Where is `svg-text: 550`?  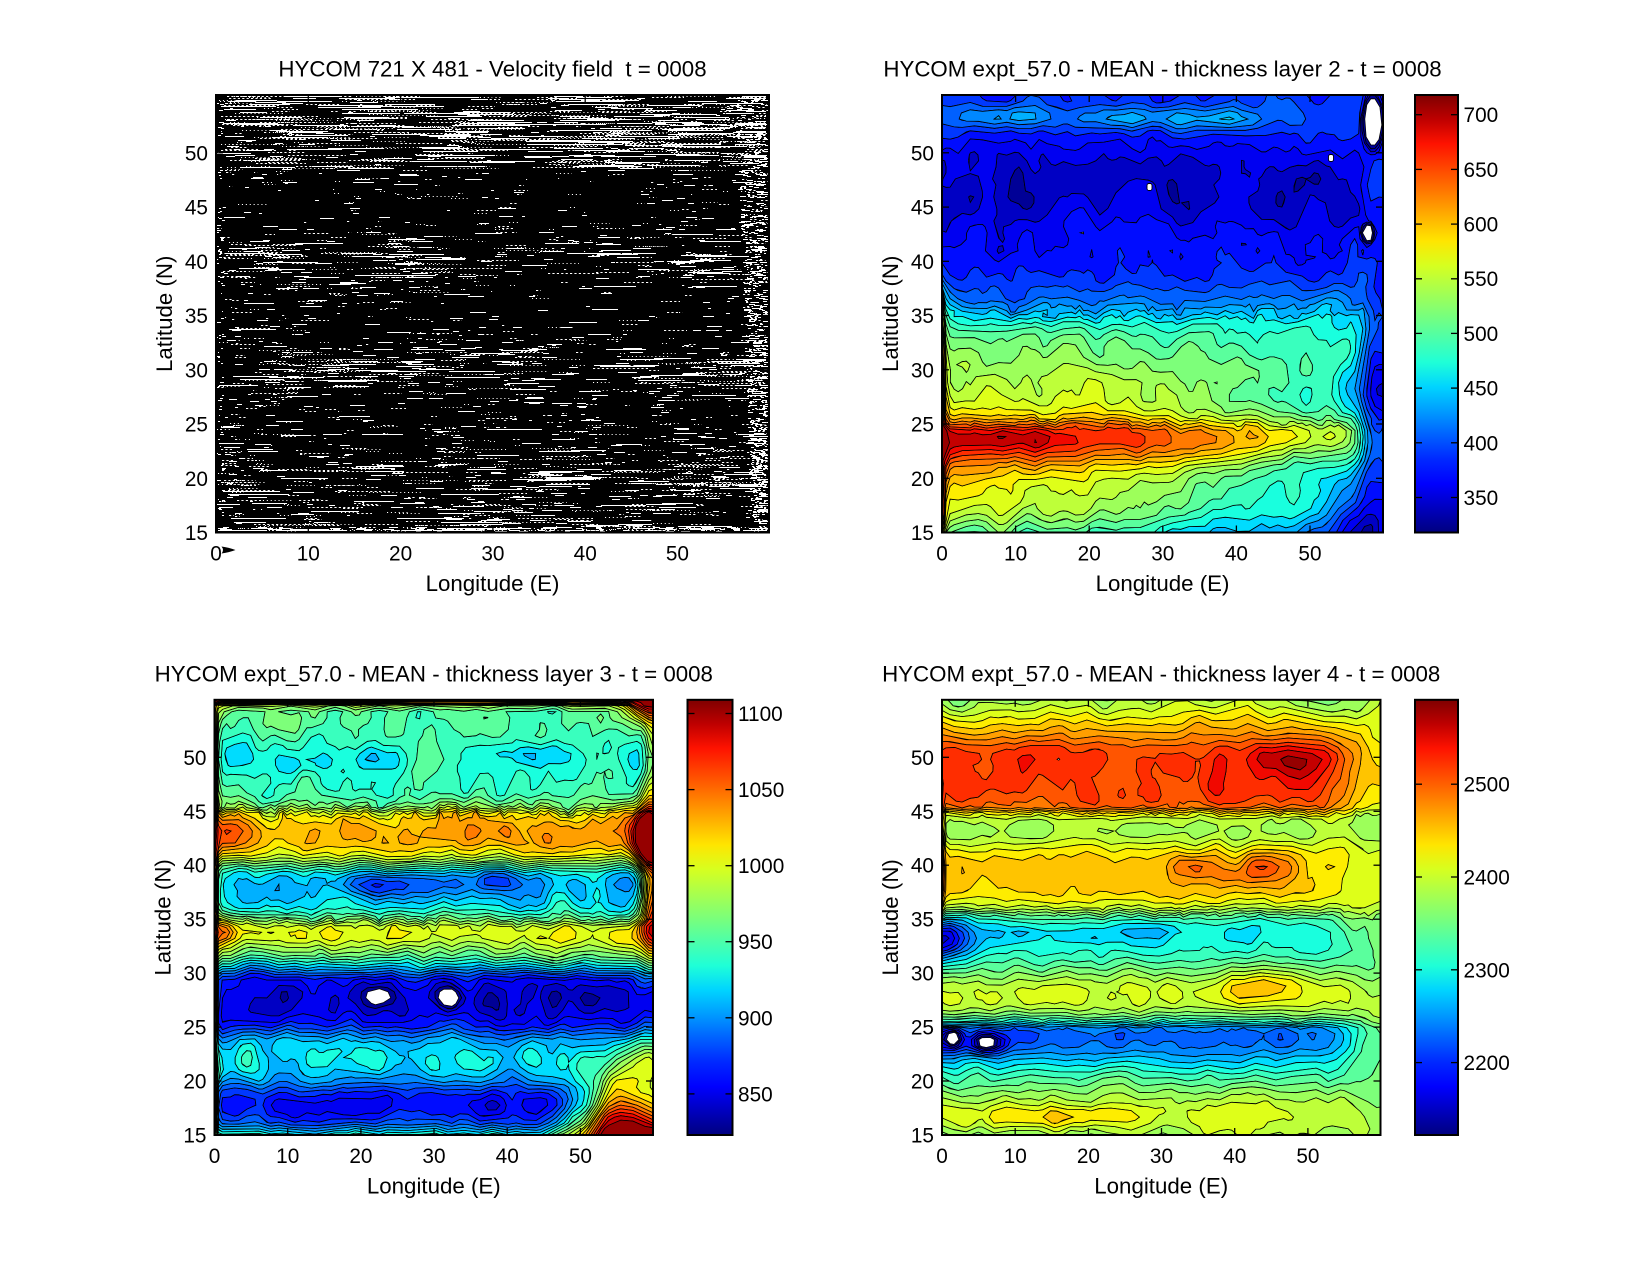 svg-text: 550 is located at coordinates (1481, 279).